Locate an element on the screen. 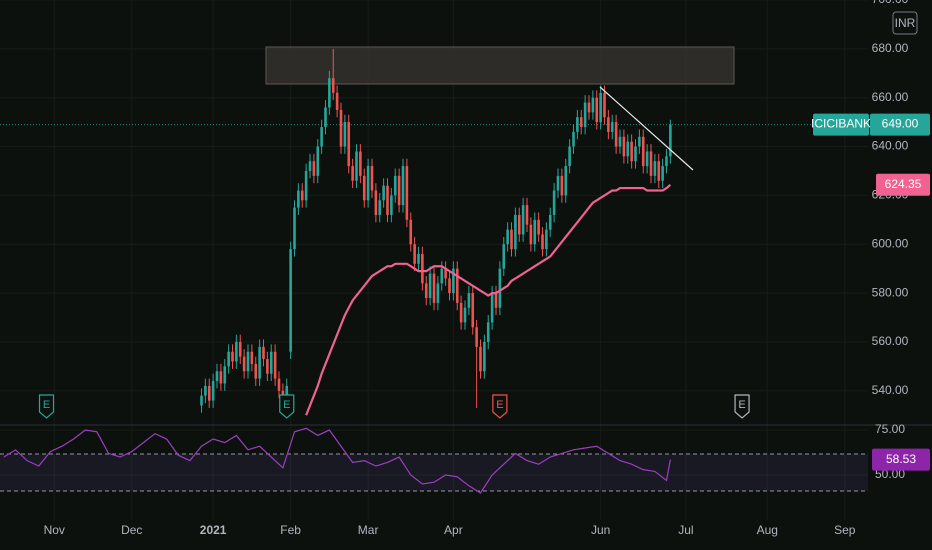 The width and height of the screenshot is (932, 550). y-tick-label: 600.00 is located at coordinates (890, 243).